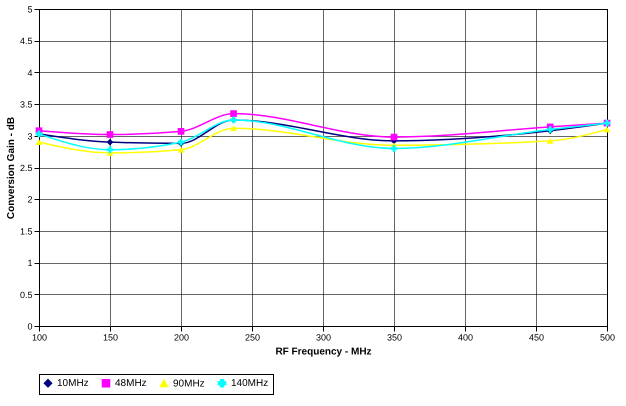 This screenshot has width=626, height=406. Describe the element at coordinates (29, 9) in the screenshot. I see `y-tick-label: 5` at that location.